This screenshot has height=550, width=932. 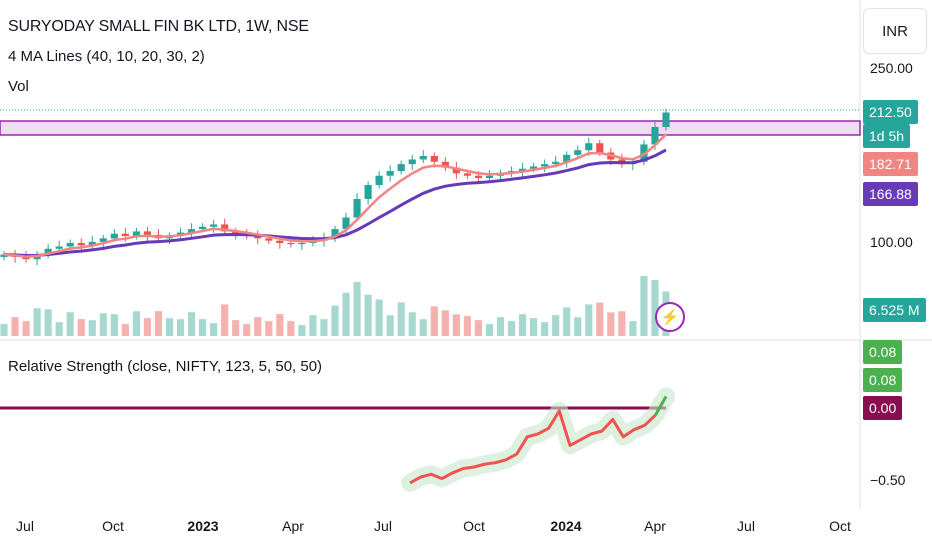 What do you see at coordinates (566, 526) in the screenshot?
I see `time-label-2024: 2024` at bounding box center [566, 526].